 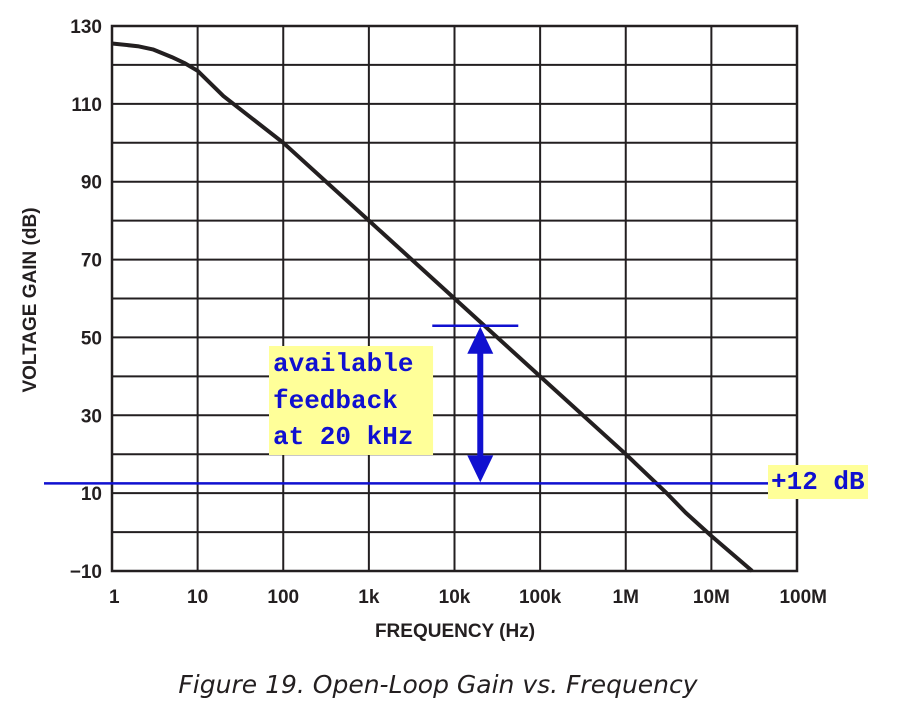 I want to click on feedback-label-line-1: available, so click(x=343, y=364).